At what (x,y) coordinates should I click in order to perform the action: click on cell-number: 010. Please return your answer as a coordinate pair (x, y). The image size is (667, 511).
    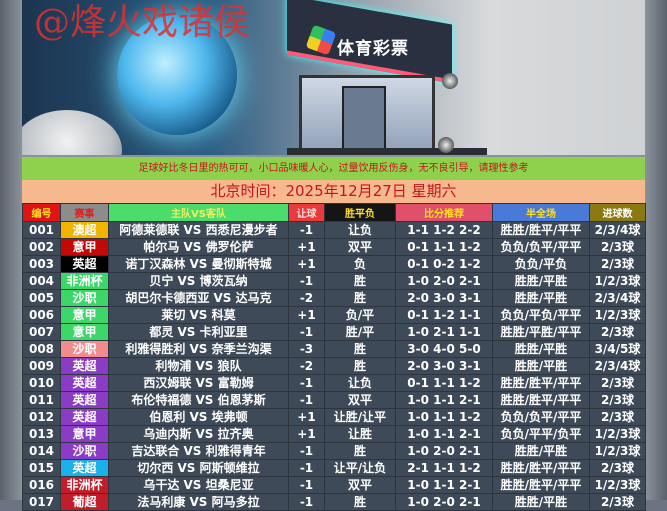
    Looking at the image, I should click on (41, 383).